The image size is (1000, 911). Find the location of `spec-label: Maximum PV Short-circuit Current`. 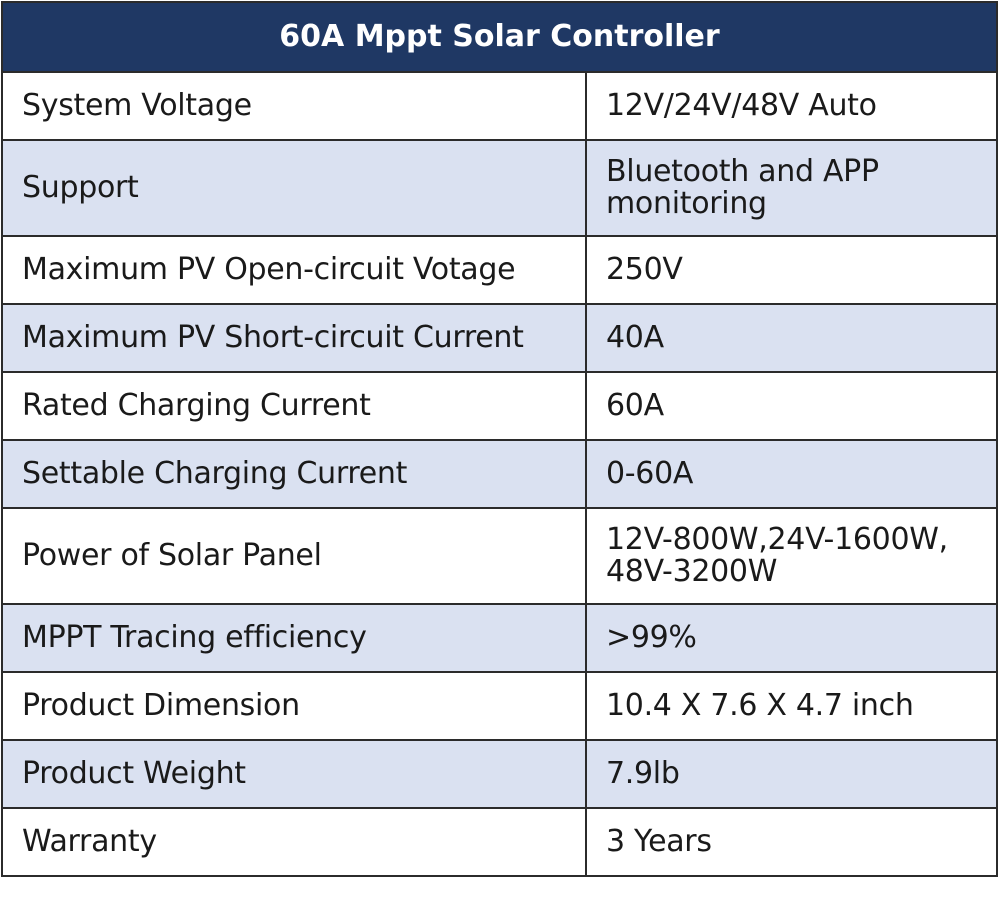

spec-label: Maximum PV Short-circuit Current is located at coordinates (294, 338).